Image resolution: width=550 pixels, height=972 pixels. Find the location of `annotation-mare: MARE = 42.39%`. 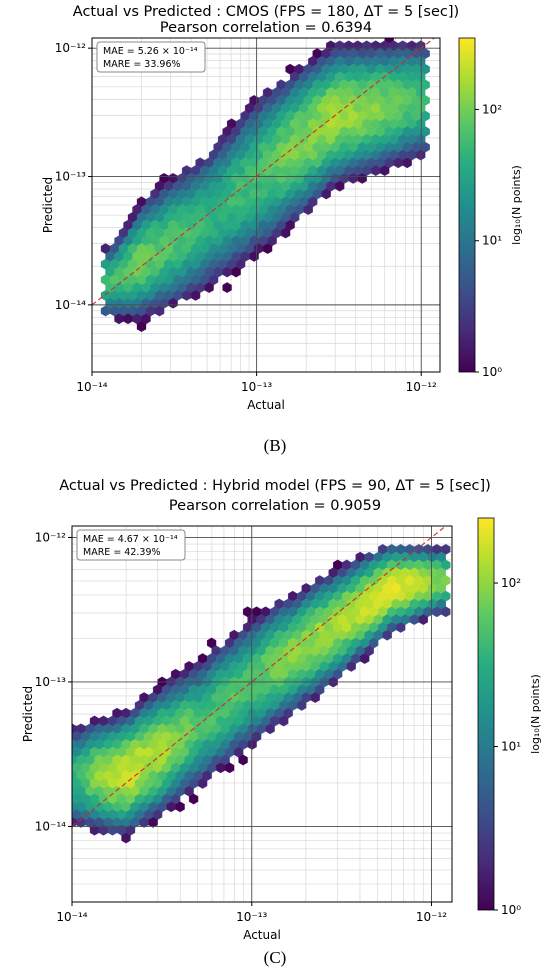

annotation-mare: MARE = 42.39% is located at coordinates (122, 552).